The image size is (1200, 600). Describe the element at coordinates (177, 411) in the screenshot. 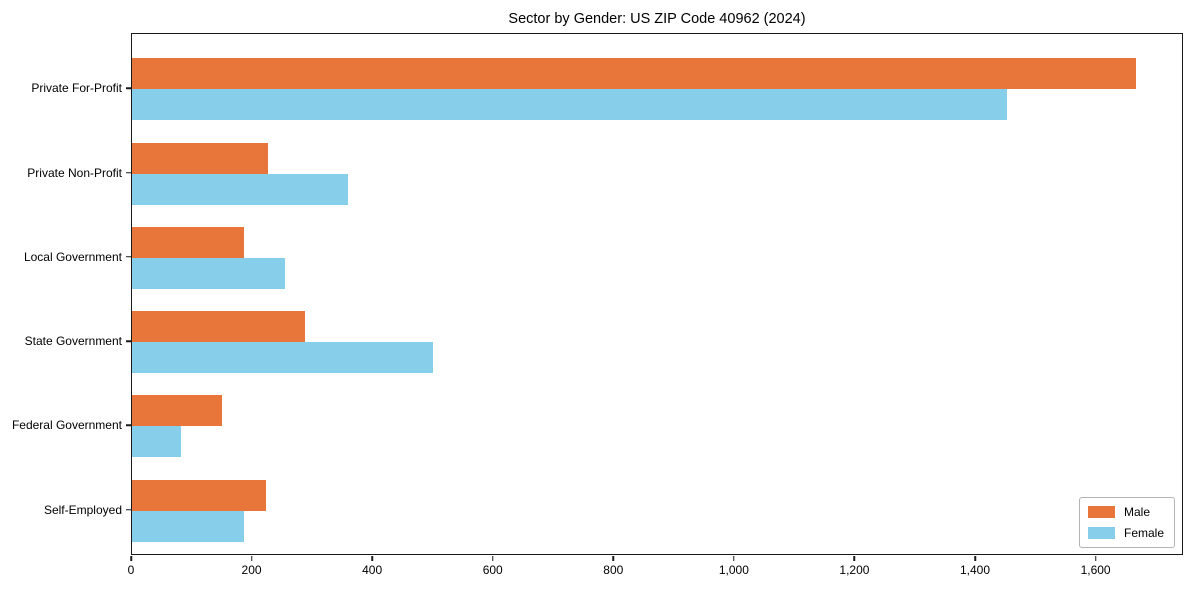

I see `bar-male-federal-government` at that location.